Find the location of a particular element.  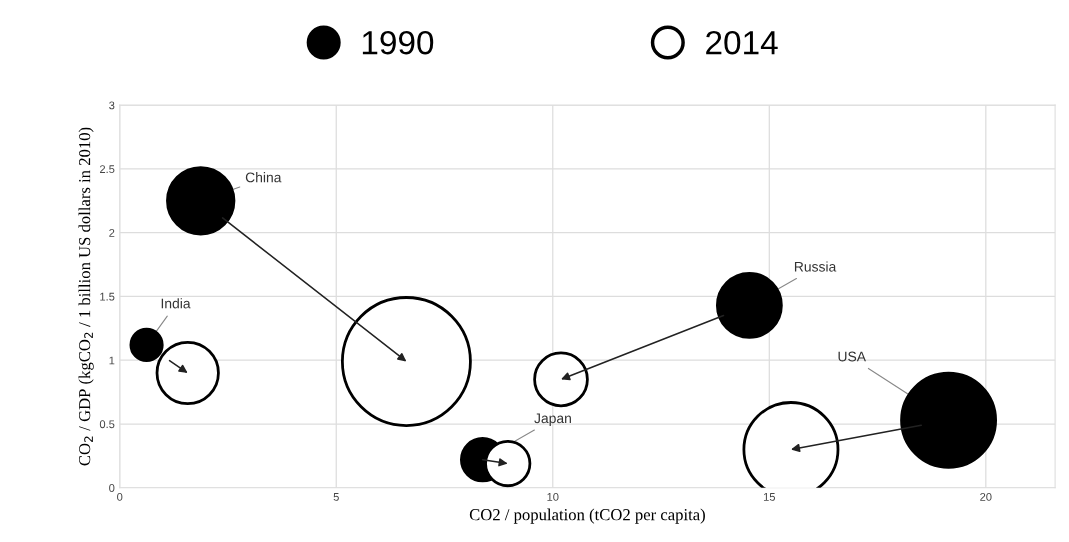

y-tick-label: 1.5 is located at coordinates (107, 296).